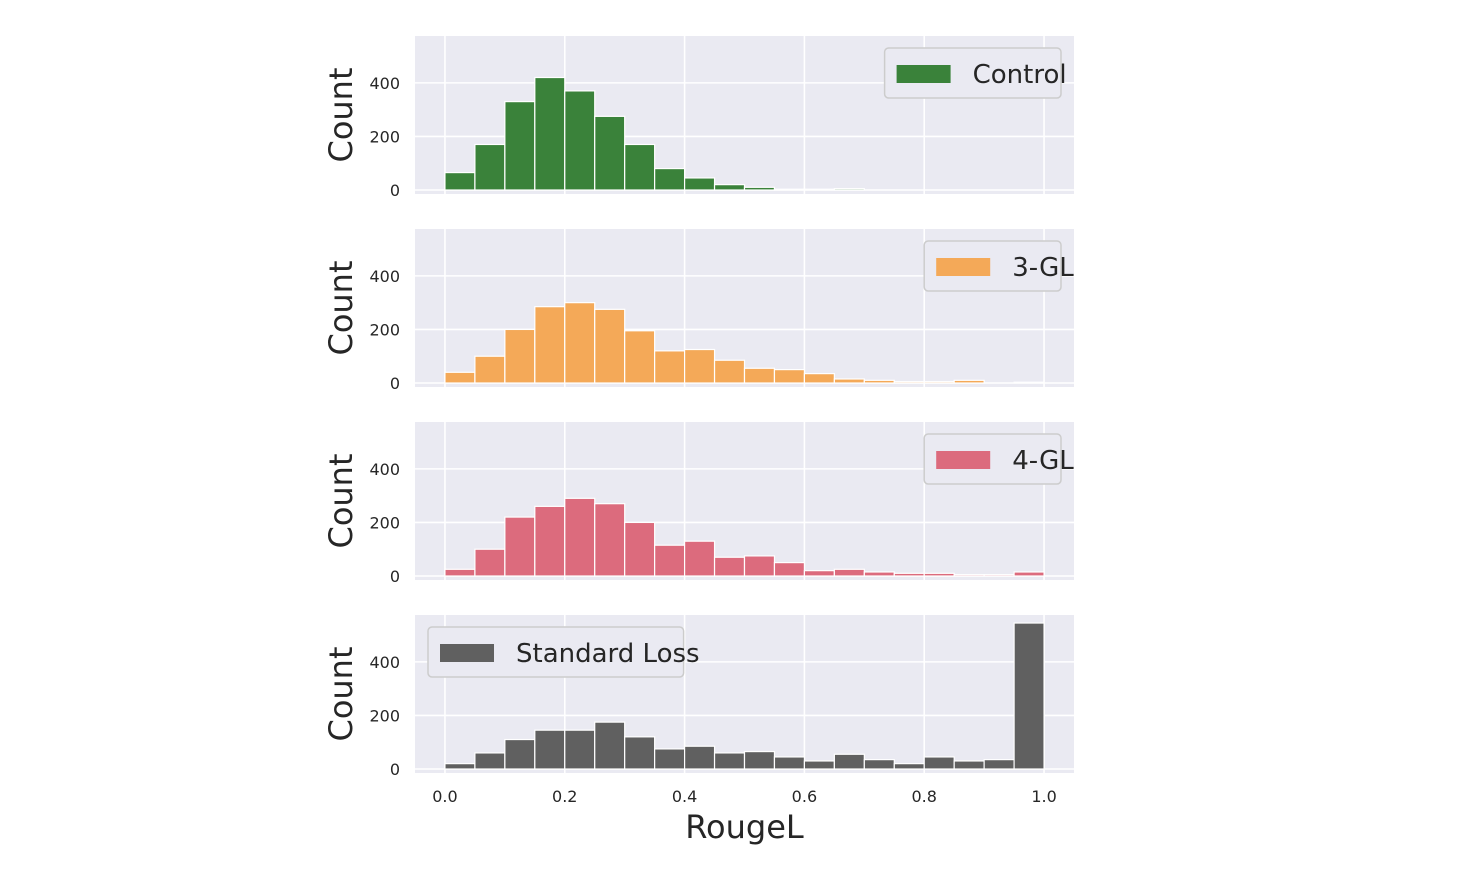 This screenshot has height=869, width=1484. I want to click on legend-label: Standard Loss, so click(608, 654).